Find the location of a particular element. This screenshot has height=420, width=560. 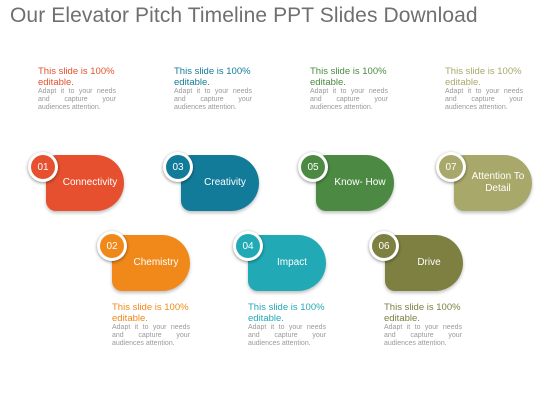

step-01-number: 01 is located at coordinates (43, 167).